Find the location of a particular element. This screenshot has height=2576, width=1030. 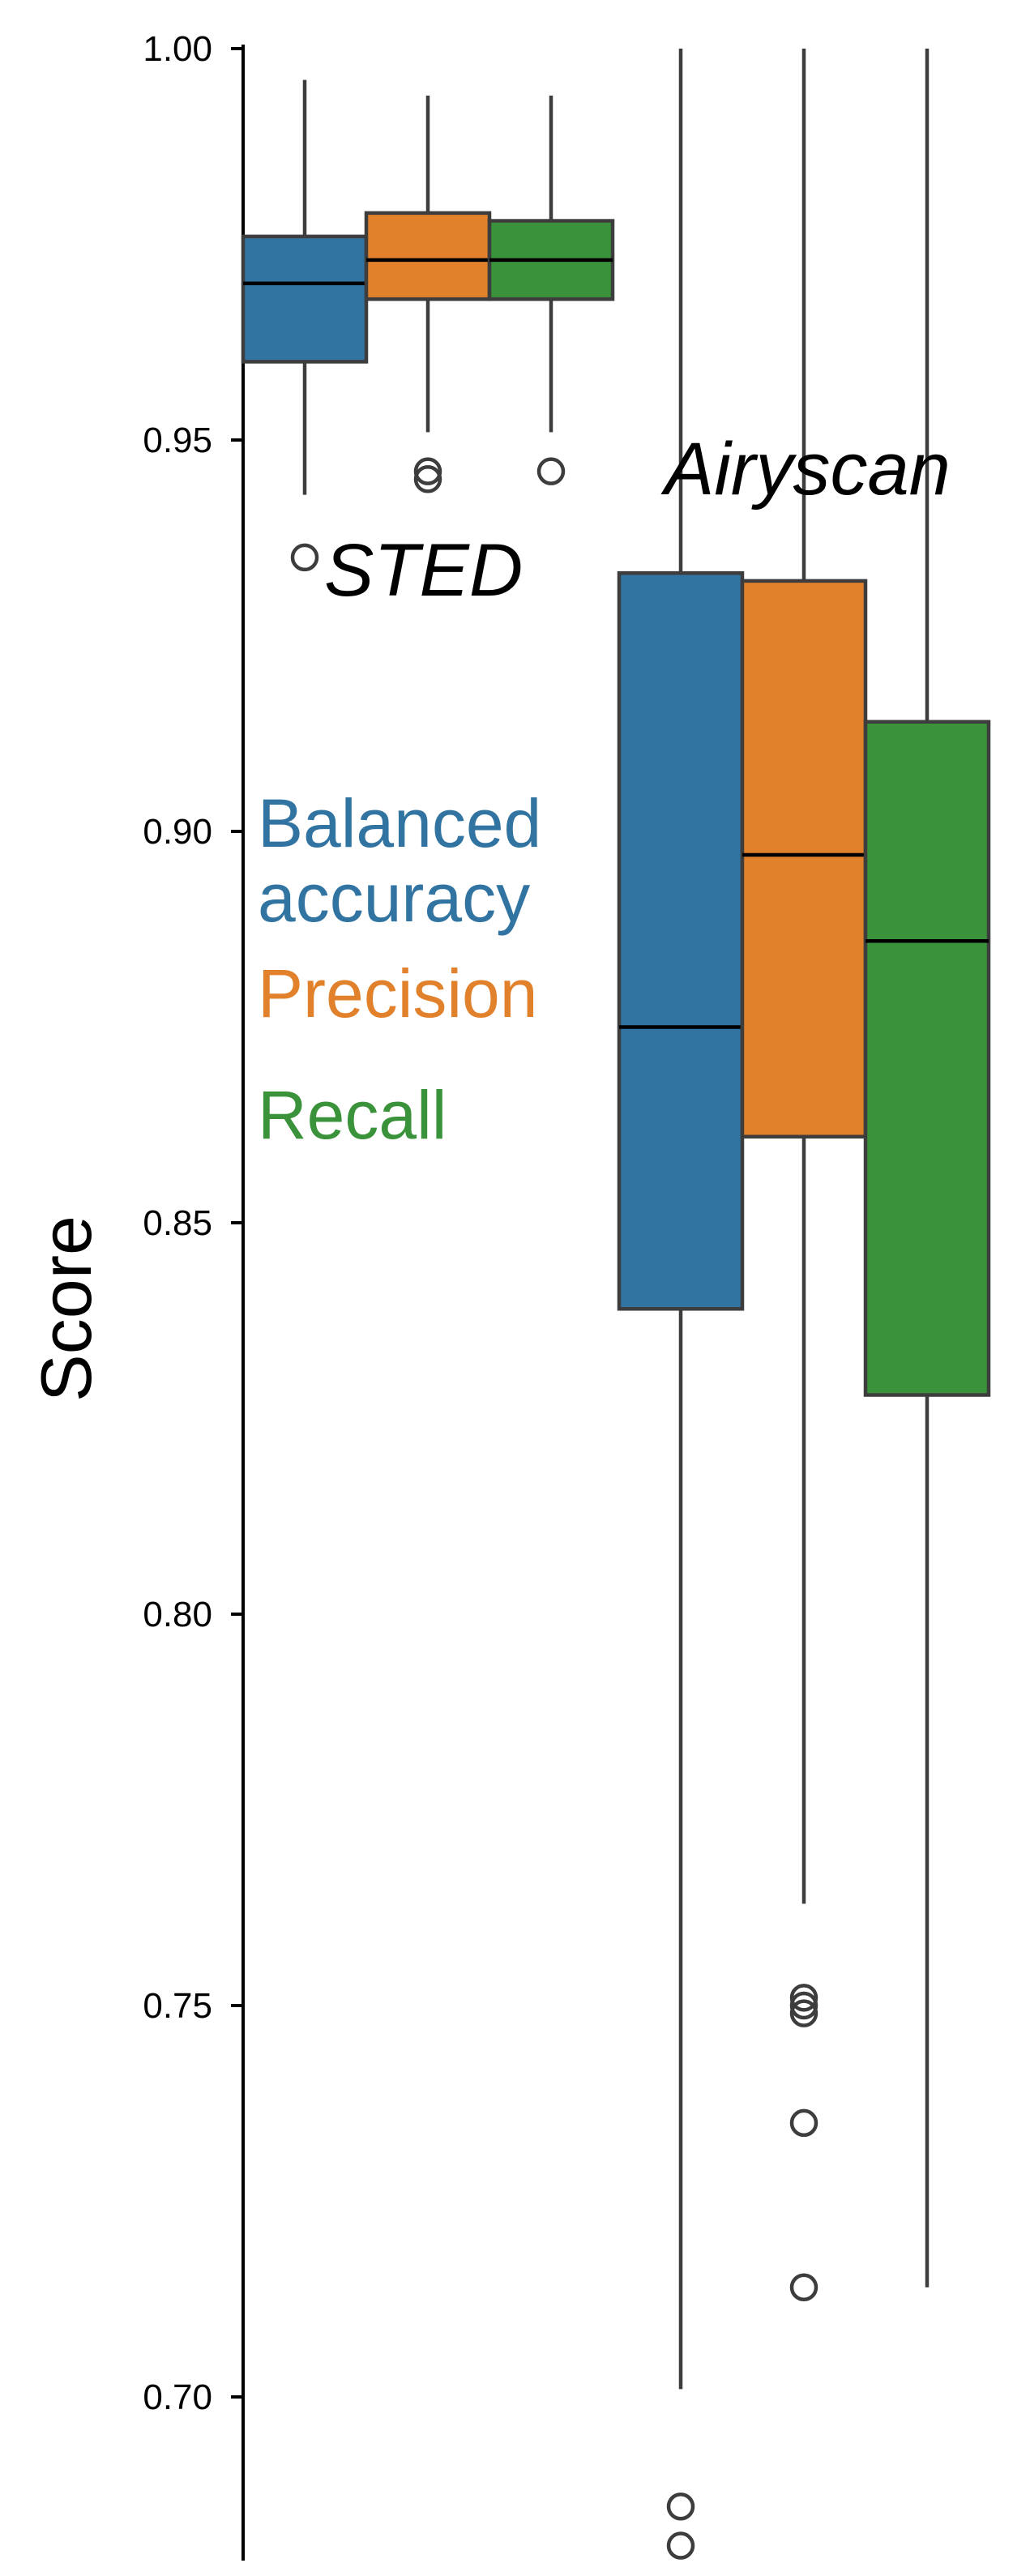

box-balanced-accuracy-airyscan is located at coordinates (681, 1304).